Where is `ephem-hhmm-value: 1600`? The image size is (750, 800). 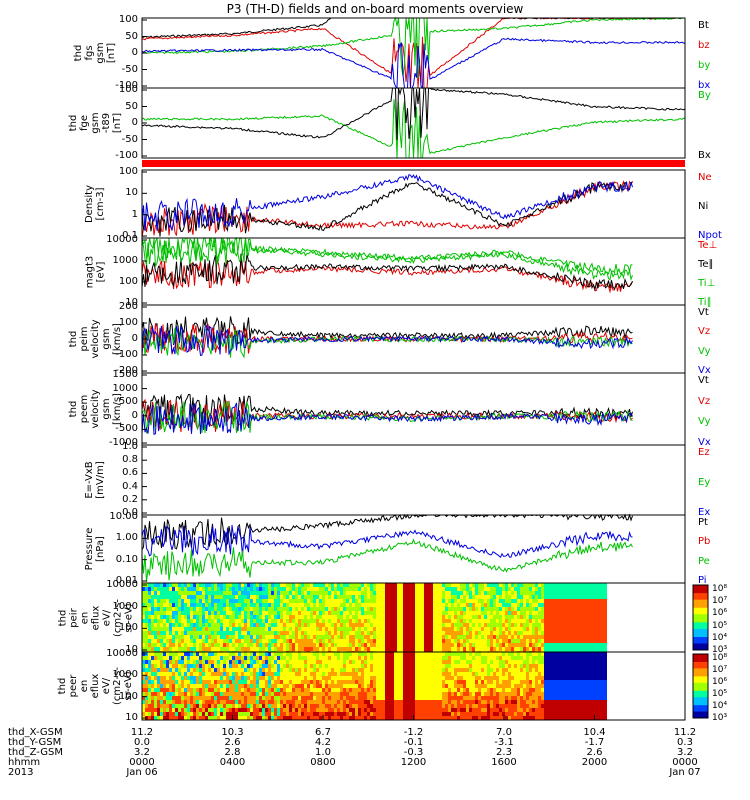 ephem-hhmm-value: 1600 is located at coordinates (504, 762).